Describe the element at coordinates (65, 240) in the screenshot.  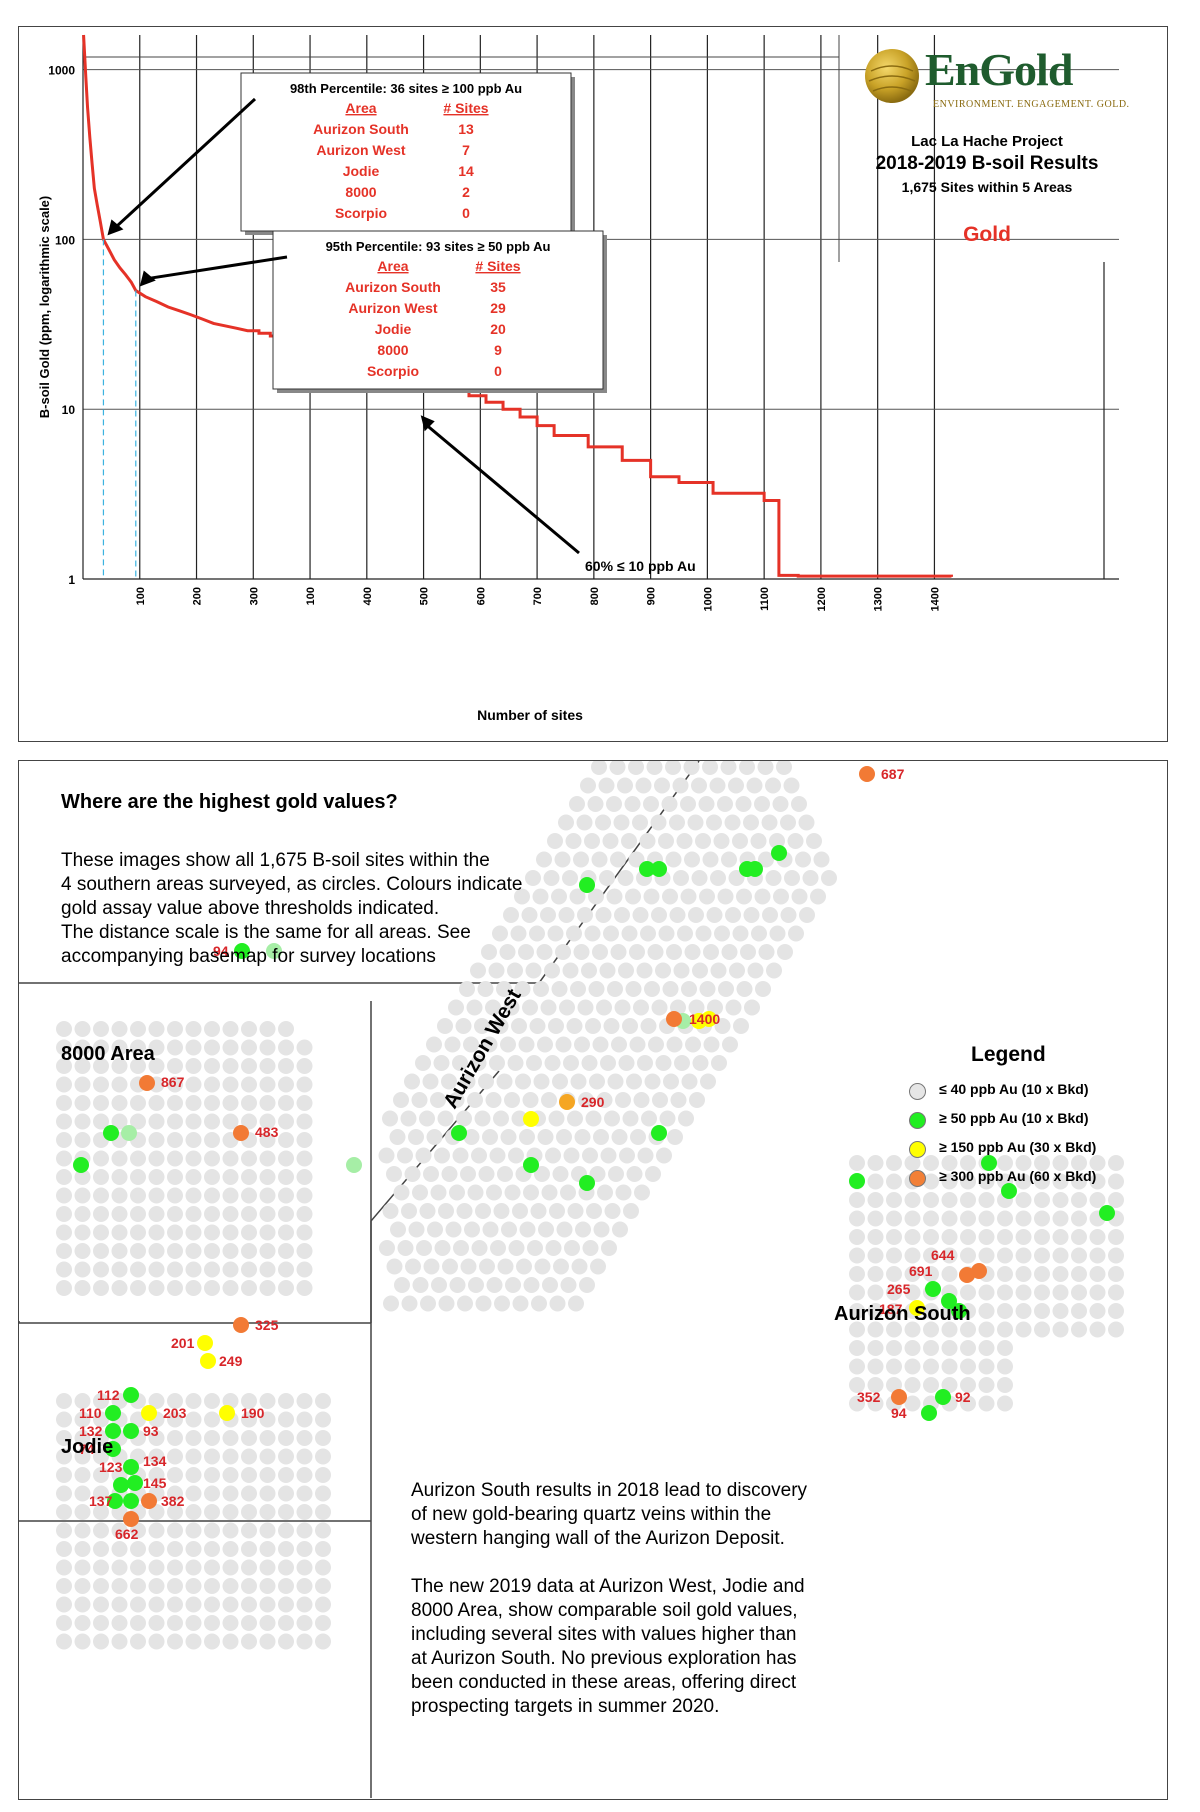
I see `y-tick-label: 100` at that location.